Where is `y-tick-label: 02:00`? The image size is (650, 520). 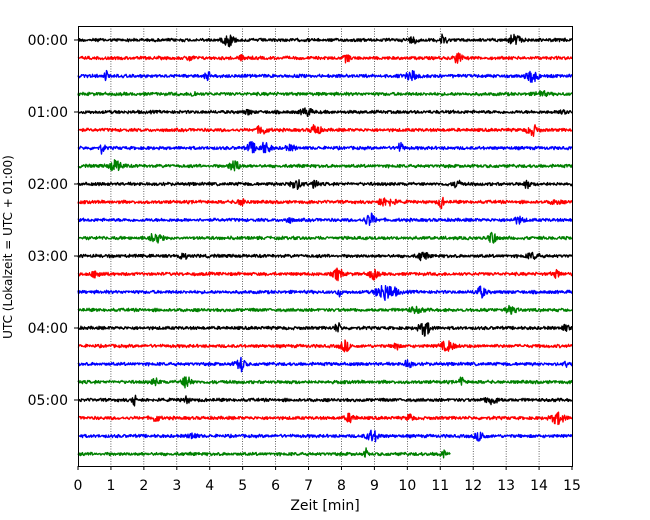 y-tick-label: 02:00 is located at coordinates (48, 185).